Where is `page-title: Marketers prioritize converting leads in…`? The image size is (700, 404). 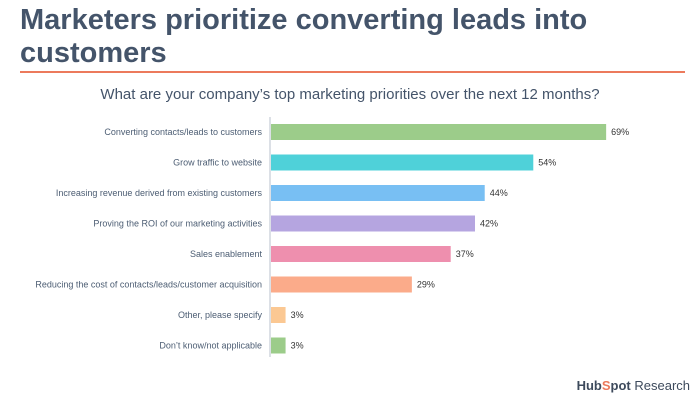 page-title: Marketers prioritize converting leads in… is located at coordinates (304, 36).